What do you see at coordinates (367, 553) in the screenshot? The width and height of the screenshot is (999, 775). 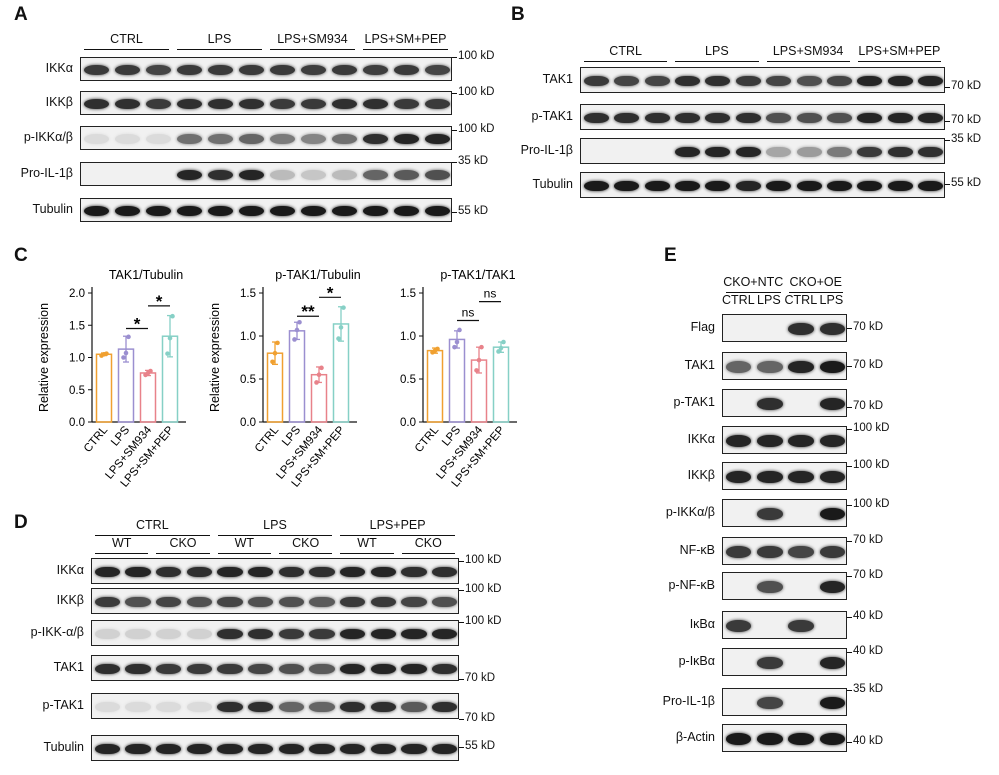 I see `subgroup-underline` at bounding box center [367, 553].